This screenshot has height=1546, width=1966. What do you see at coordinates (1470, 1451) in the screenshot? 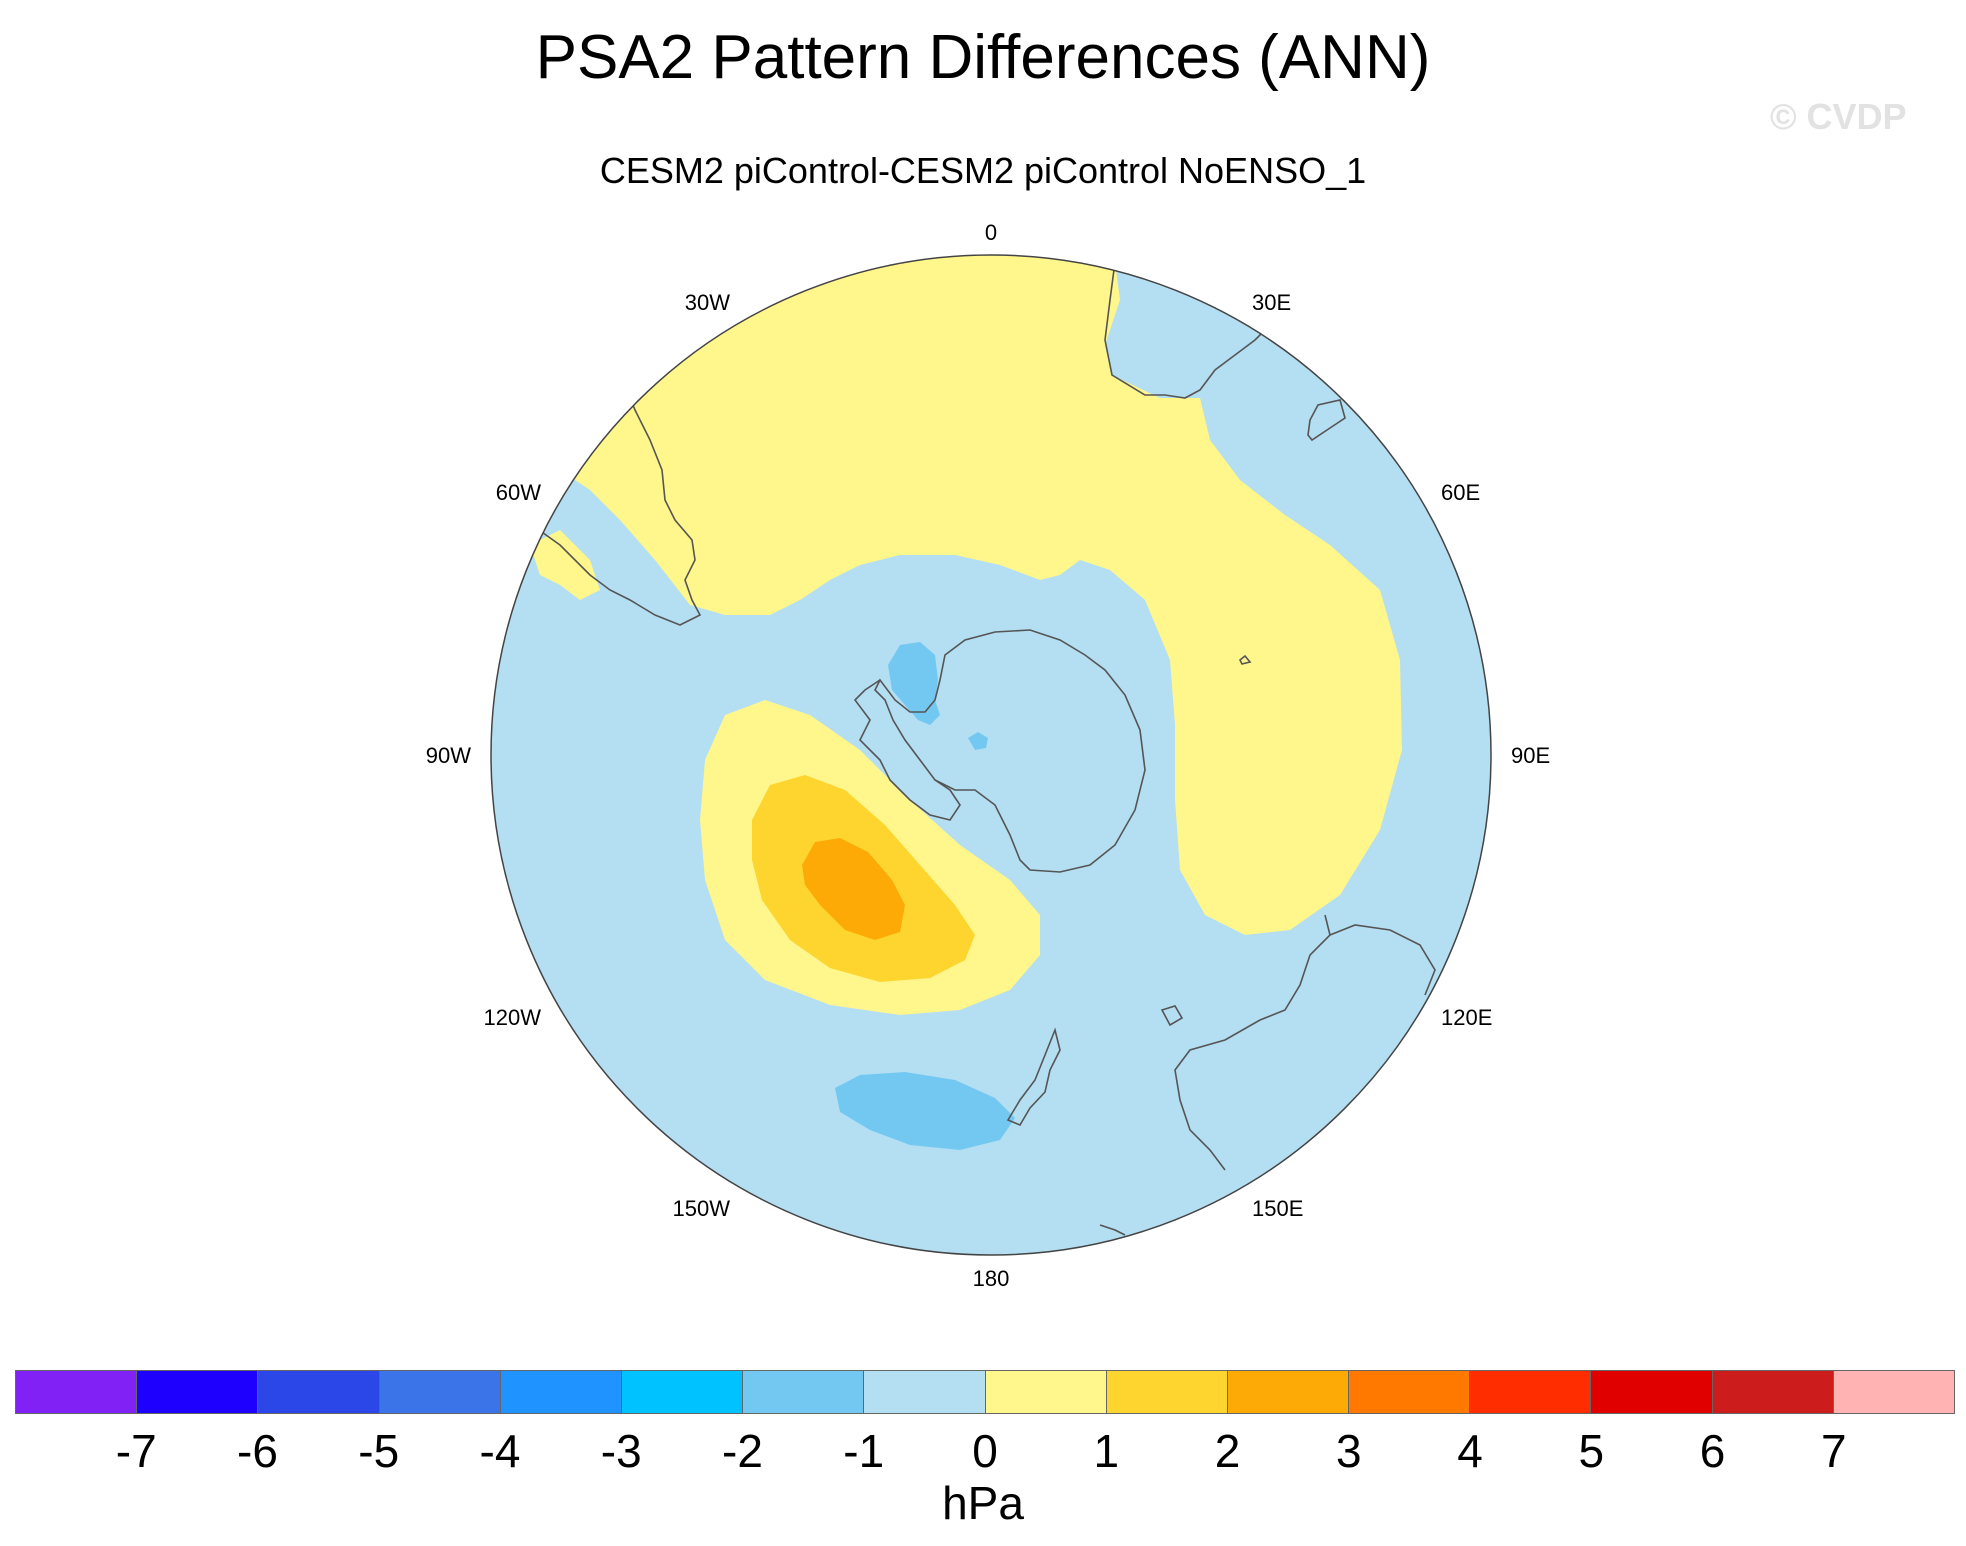
I see `colorbar-tick-label: 4` at bounding box center [1470, 1451].